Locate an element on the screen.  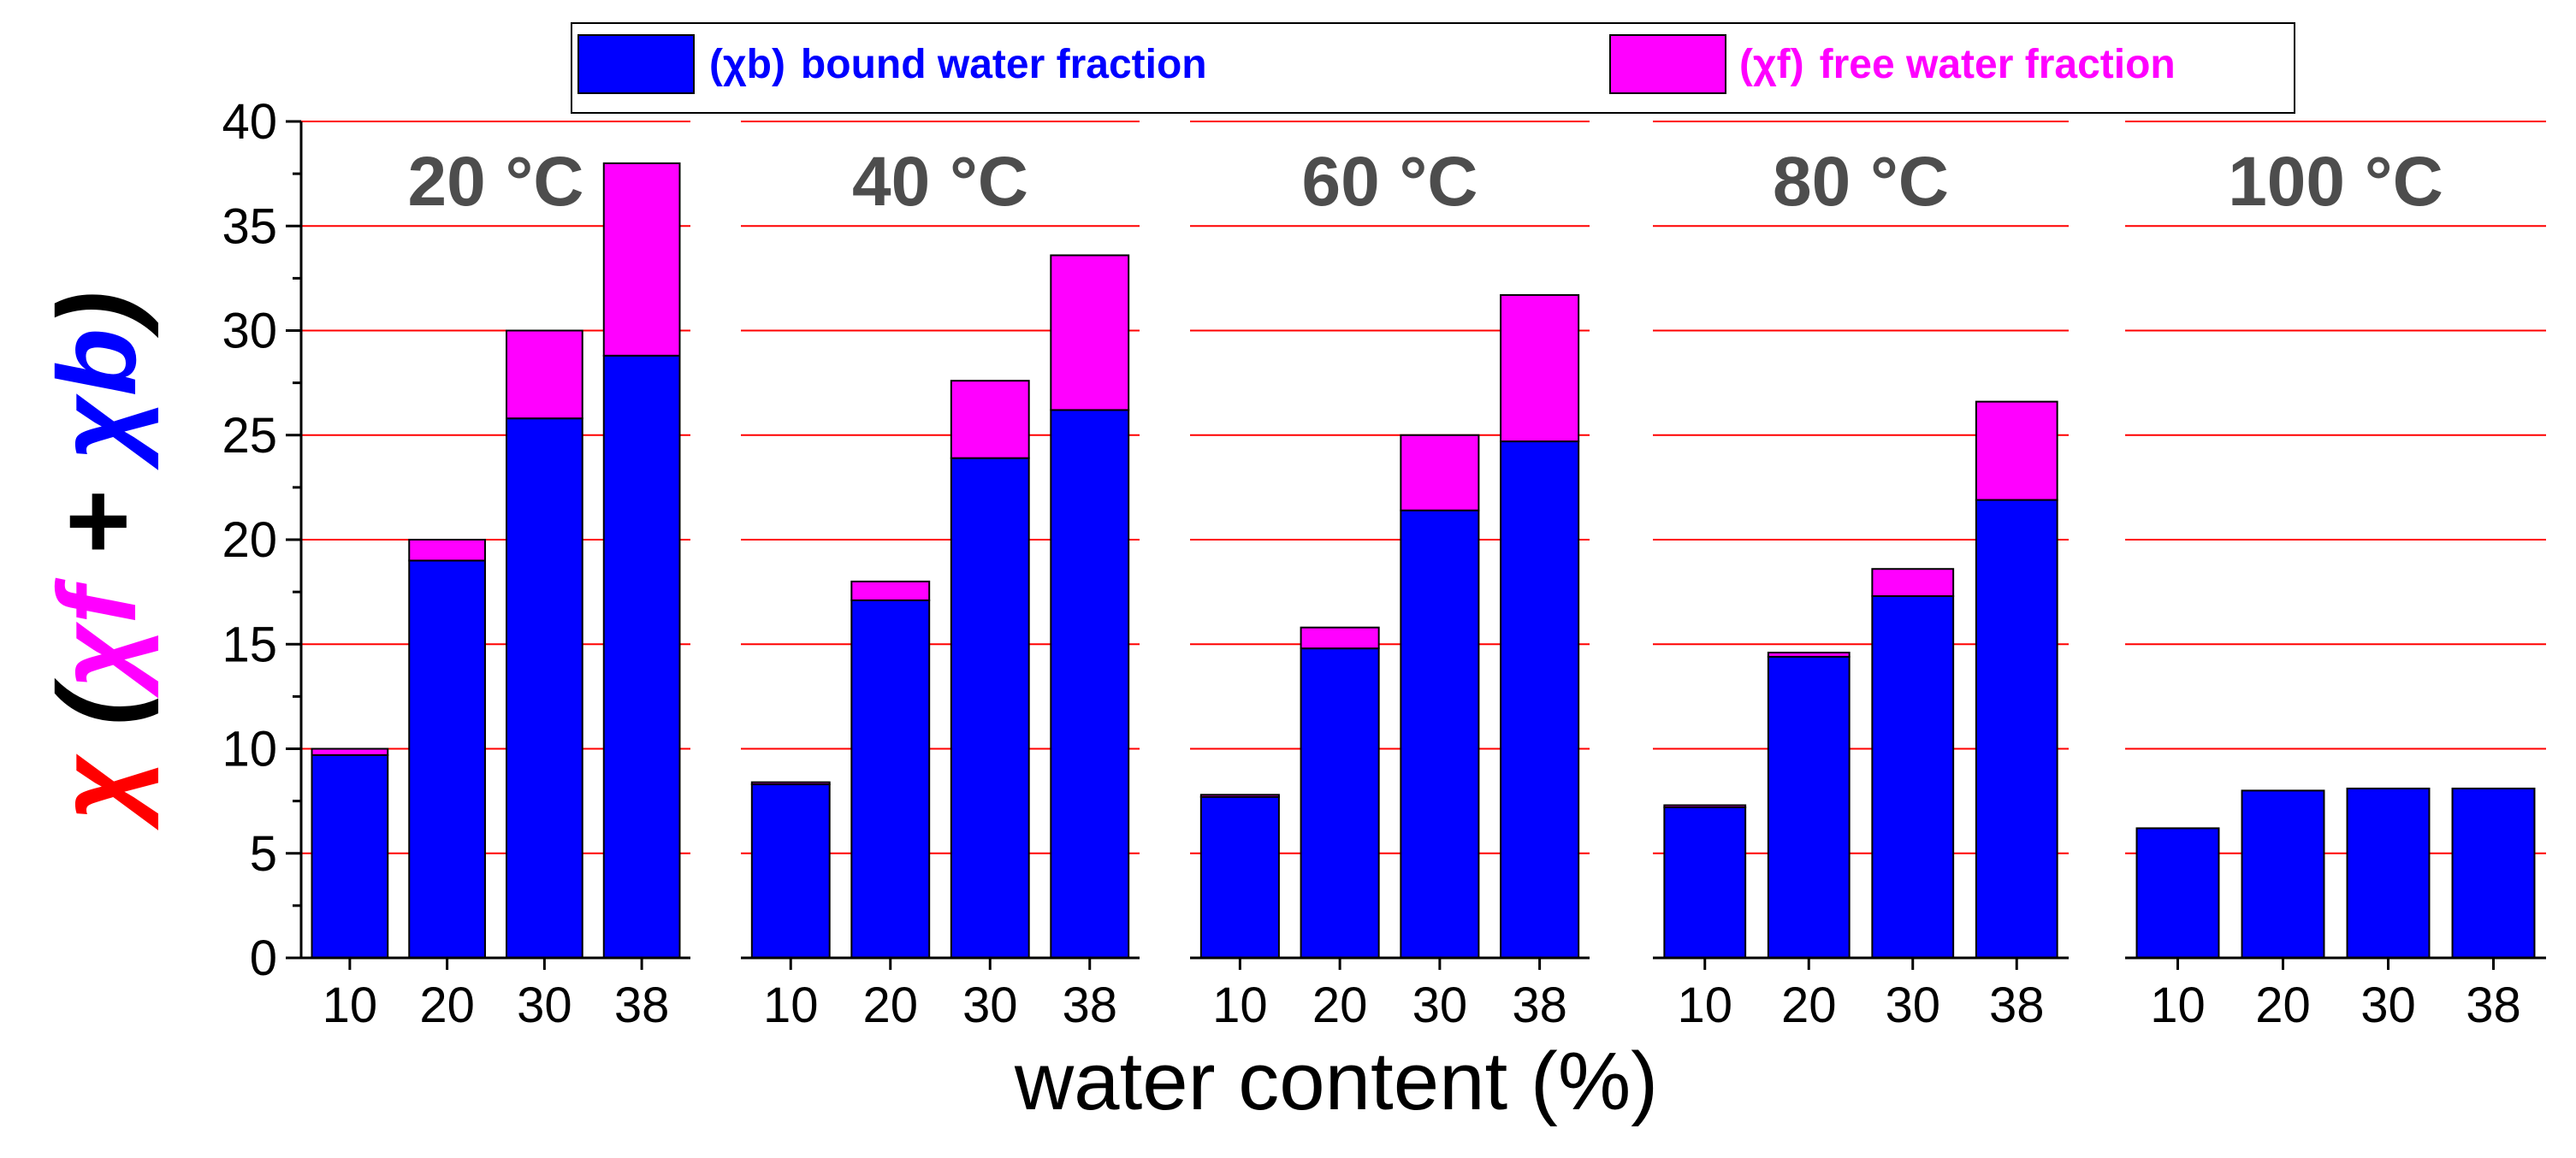
legend-label-bound: (χb) bound water fraction is located at coordinates (958, 64).